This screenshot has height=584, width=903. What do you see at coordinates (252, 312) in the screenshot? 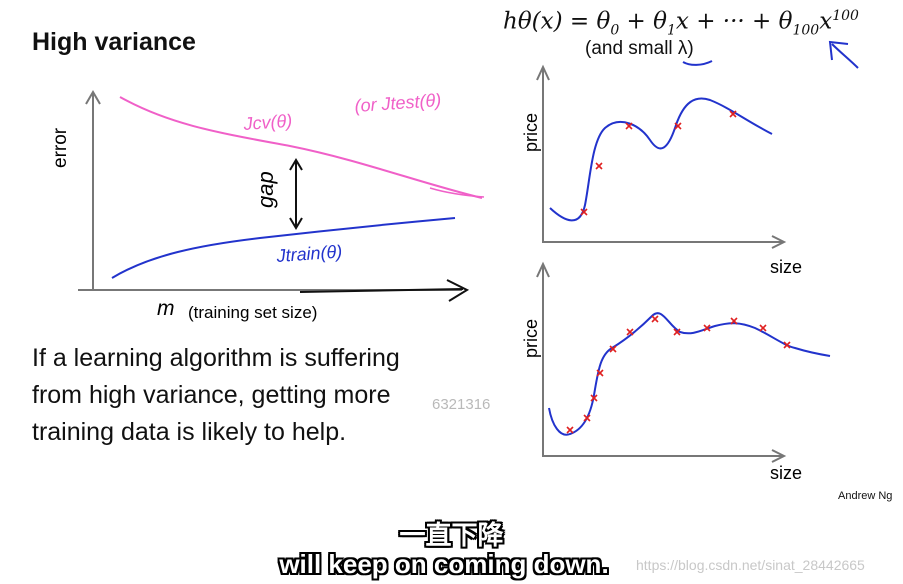
I see `m-axis-label: (training set size)` at bounding box center [252, 312].